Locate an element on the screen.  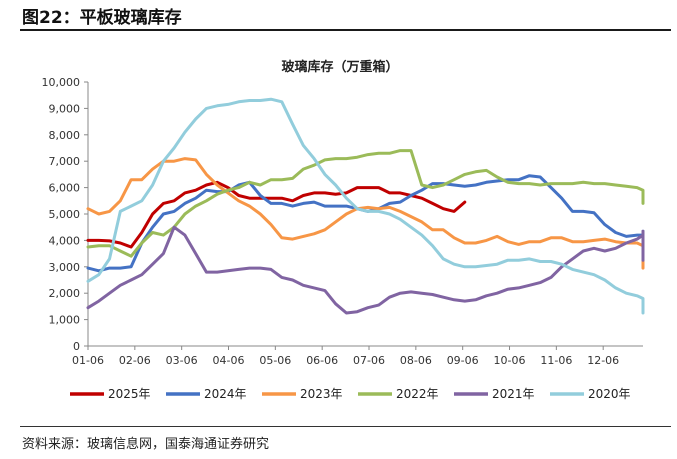
x-tick-label: 01-06 is located at coordinates (88, 360).